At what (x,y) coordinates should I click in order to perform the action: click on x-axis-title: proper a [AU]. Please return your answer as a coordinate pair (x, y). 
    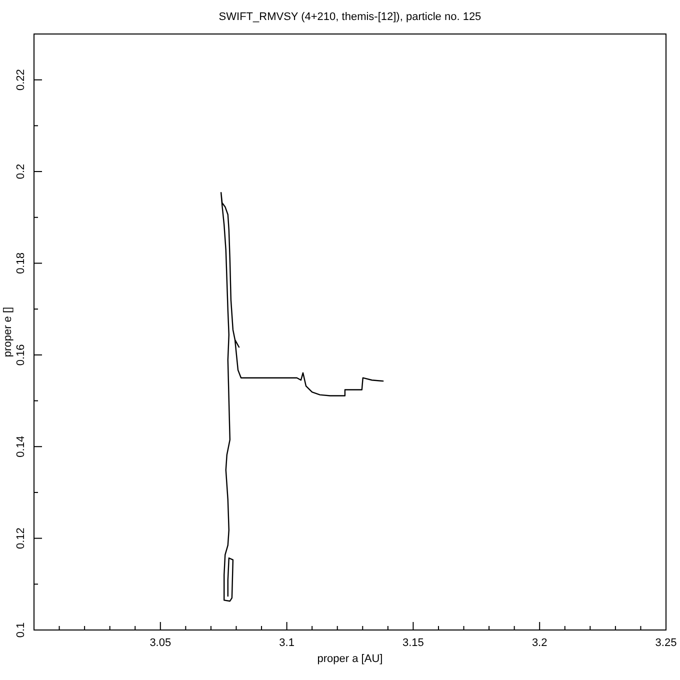
    Looking at the image, I should click on (350, 659).